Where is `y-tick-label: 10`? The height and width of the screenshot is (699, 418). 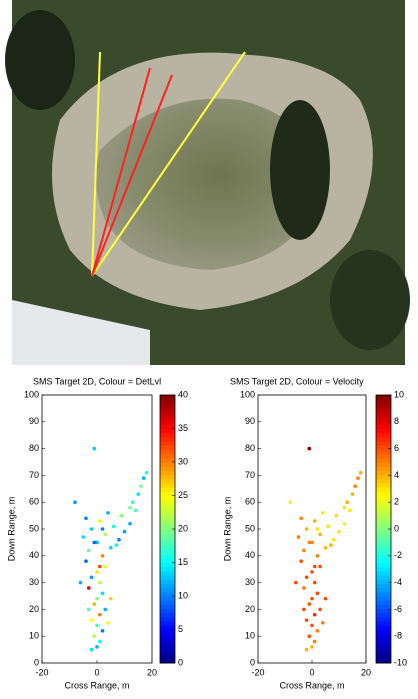 y-tick-label: 10 is located at coordinates (34, 636).